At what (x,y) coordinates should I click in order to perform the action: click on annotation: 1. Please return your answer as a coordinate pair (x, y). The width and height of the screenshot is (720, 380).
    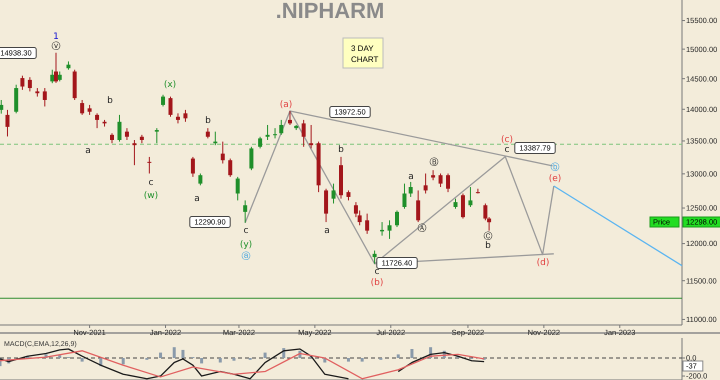
    Looking at the image, I should click on (56, 37).